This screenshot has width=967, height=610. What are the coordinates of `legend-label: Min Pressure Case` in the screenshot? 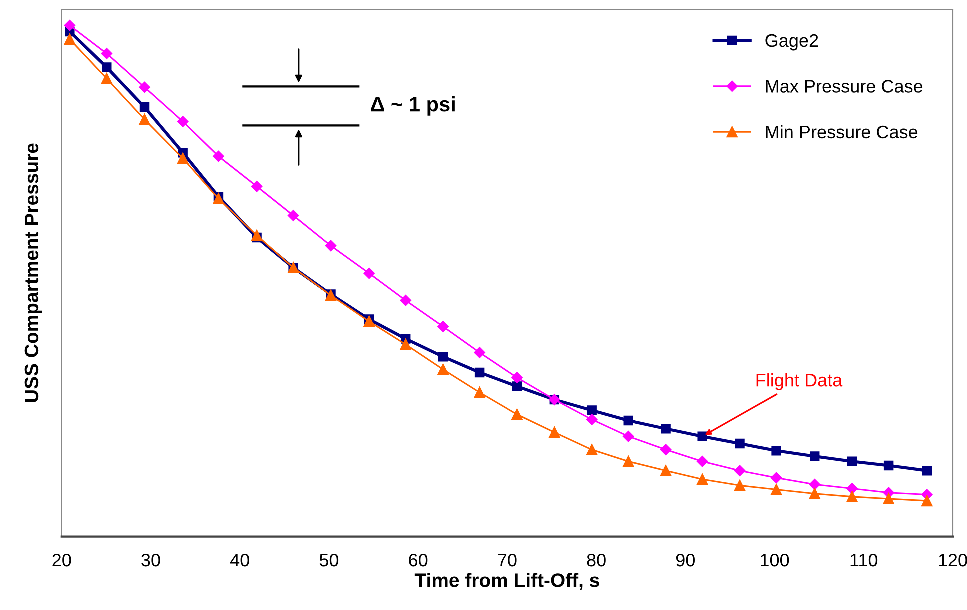 It's located at (842, 132).